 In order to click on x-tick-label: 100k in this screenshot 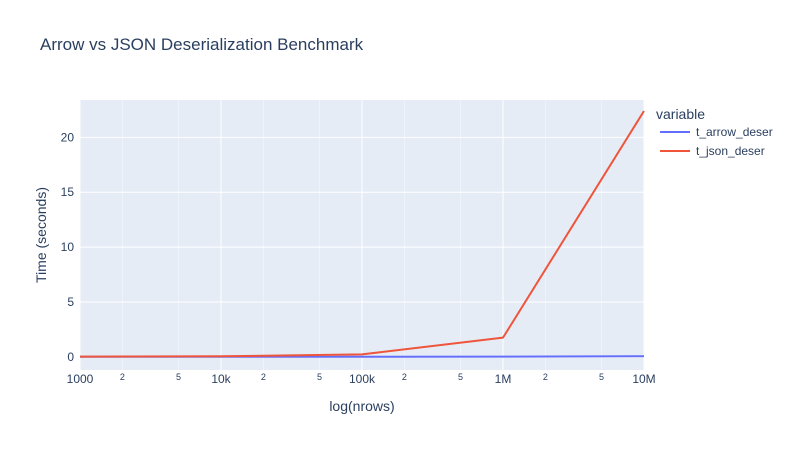, I will do `click(362, 379)`.